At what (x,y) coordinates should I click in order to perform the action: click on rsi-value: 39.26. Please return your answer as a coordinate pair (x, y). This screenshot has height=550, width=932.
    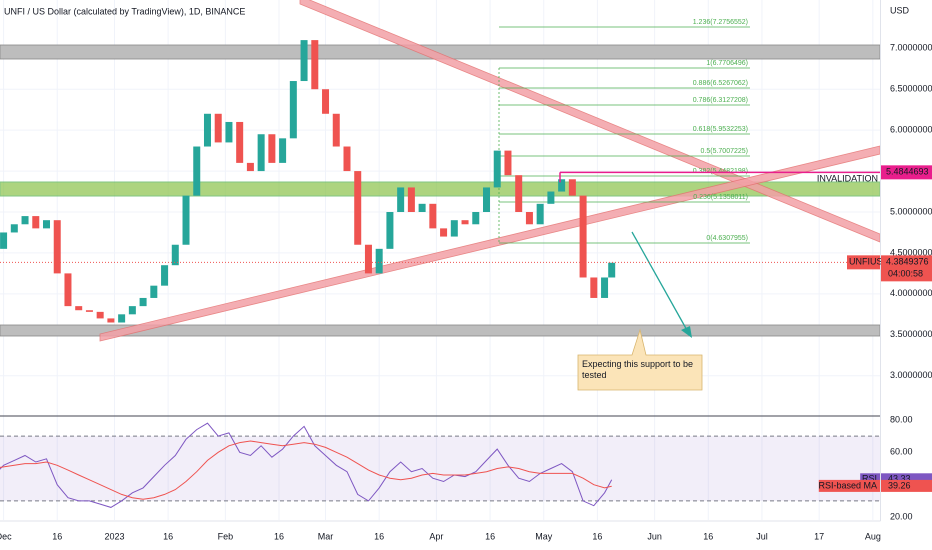
    Looking at the image, I should click on (899, 485).